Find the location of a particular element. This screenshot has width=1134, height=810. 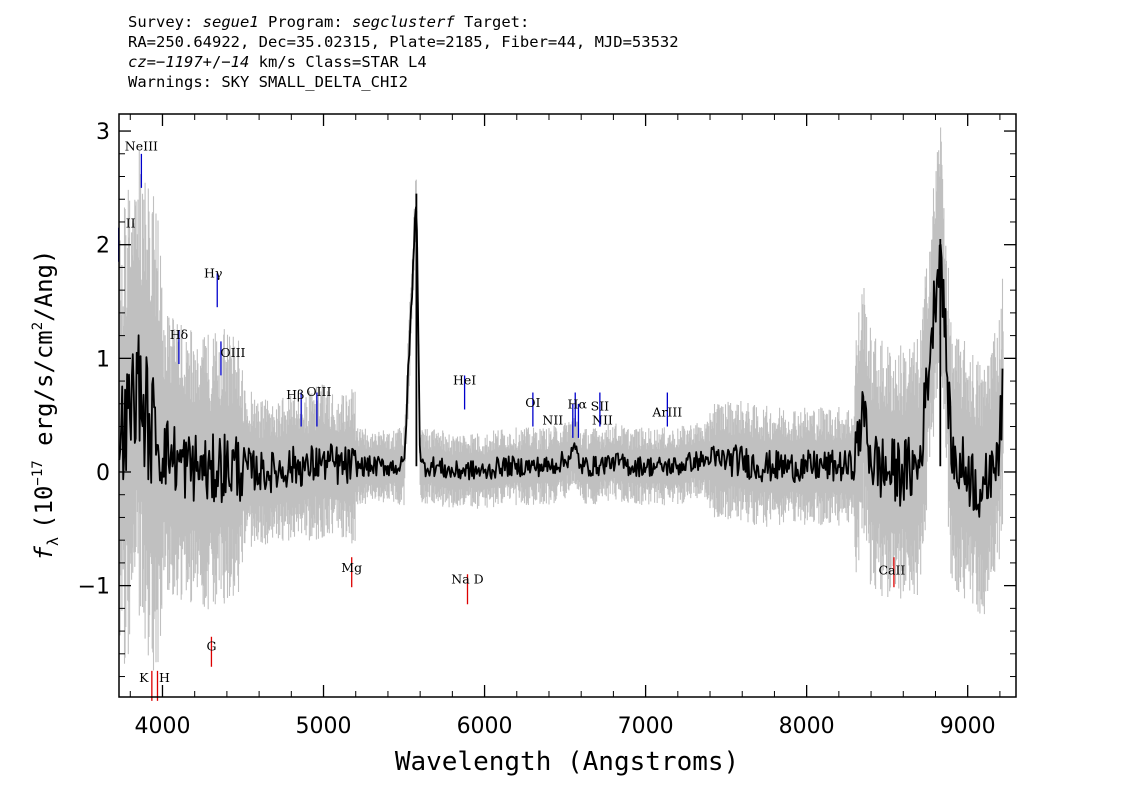

line-label-4: OIII is located at coordinates (232, 352).